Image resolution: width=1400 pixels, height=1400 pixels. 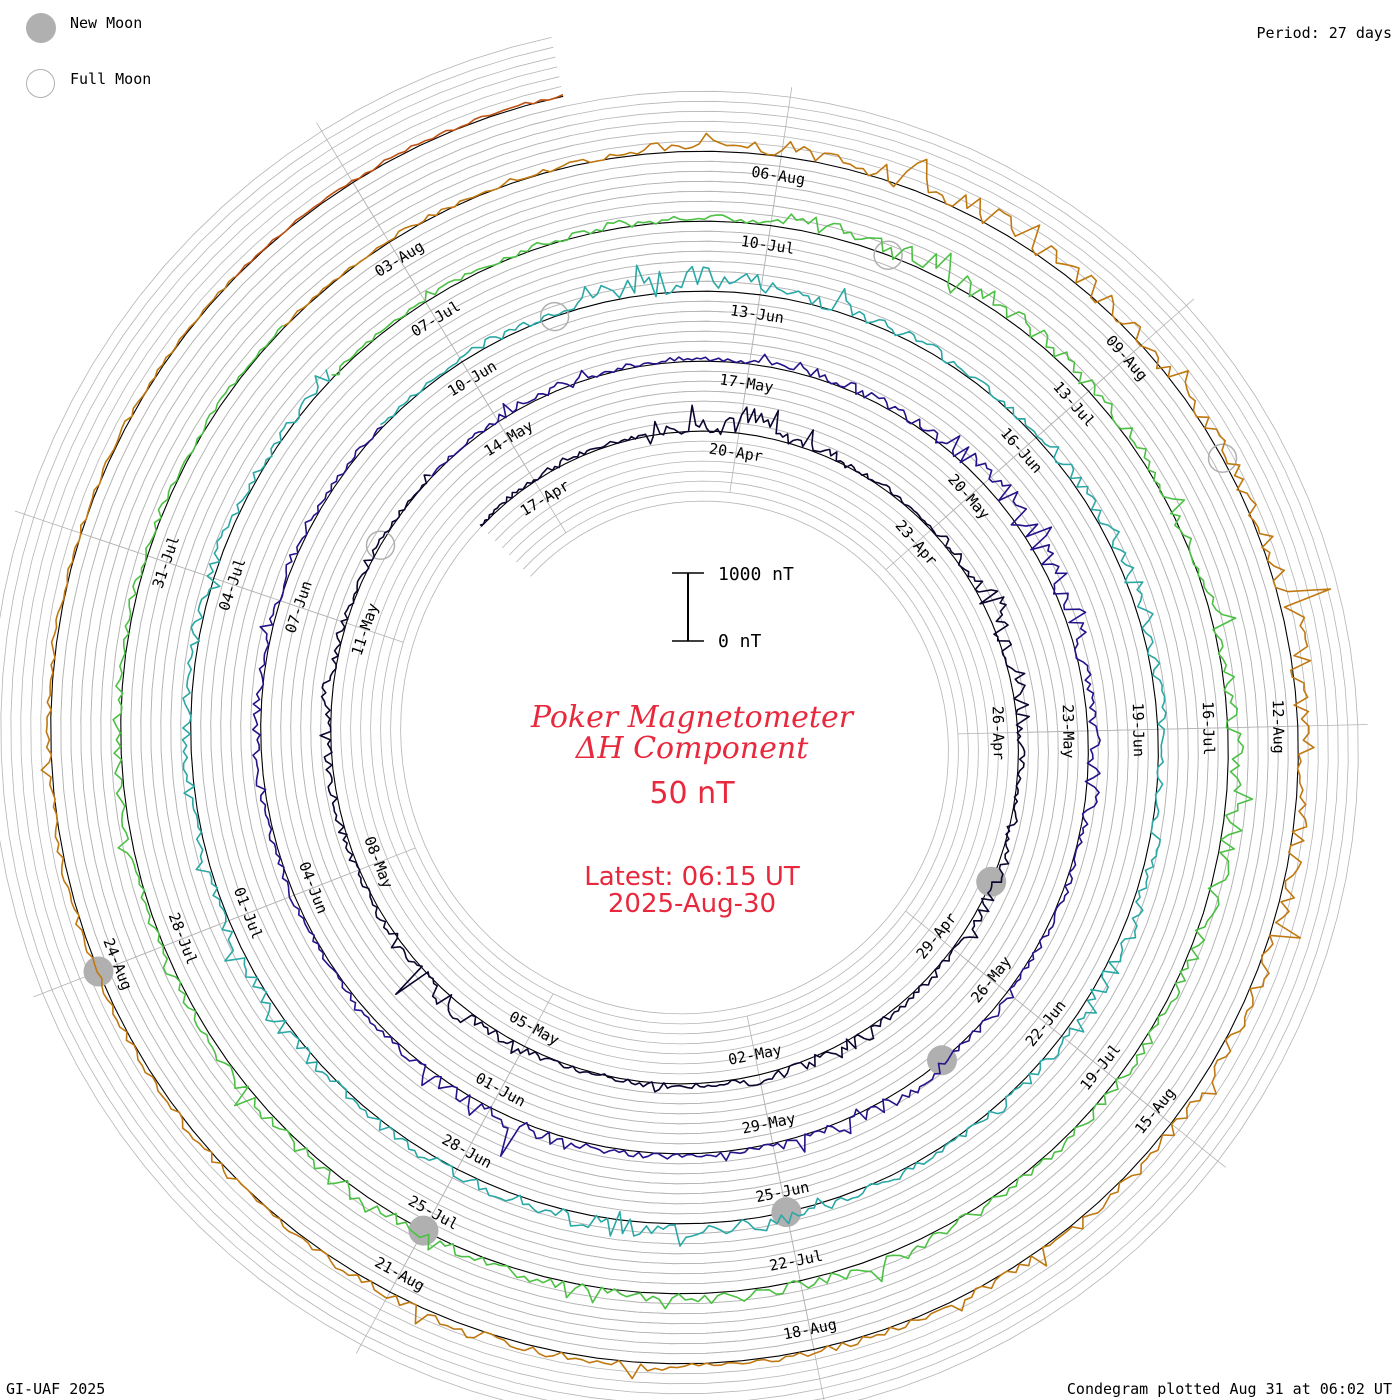 I want to click on date-label: 05-May, so click(x=534, y=1028).